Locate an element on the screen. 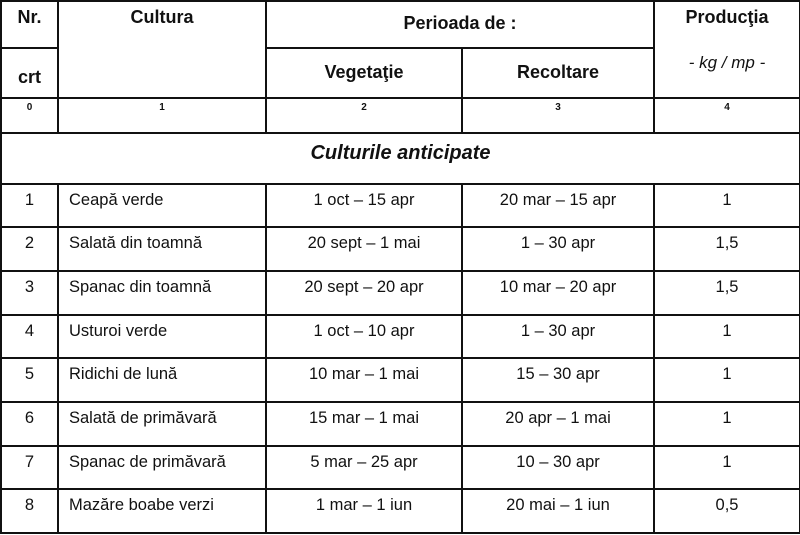 Image resolution: width=800 pixels, height=535 pixels. cell-cultura: Ridichi de lună is located at coordinates (162, 380).